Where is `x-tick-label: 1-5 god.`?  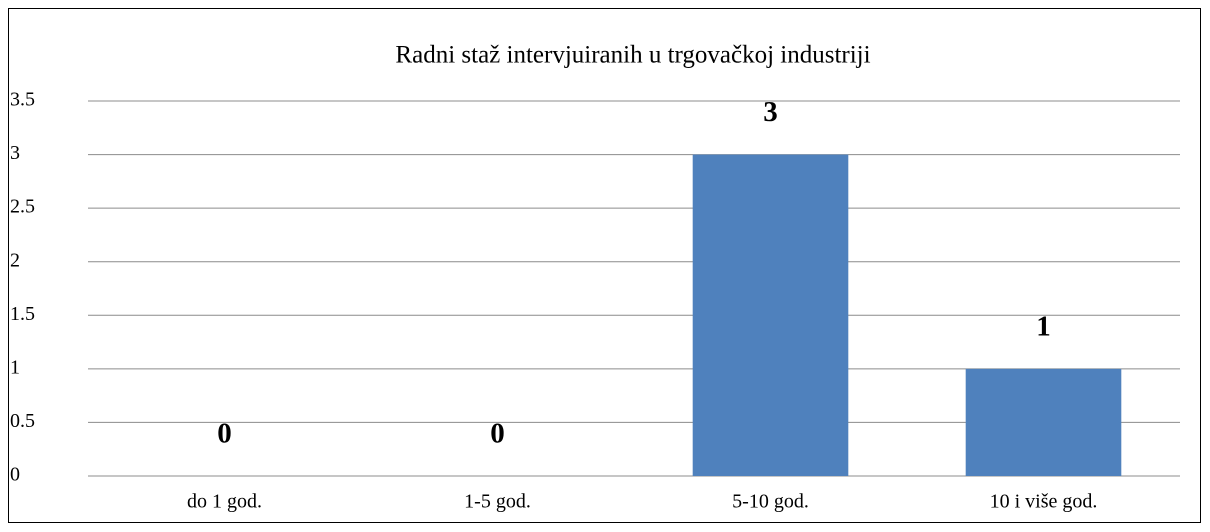
x-tick-label: 1-5 god. is located at coordinates (497, 502).